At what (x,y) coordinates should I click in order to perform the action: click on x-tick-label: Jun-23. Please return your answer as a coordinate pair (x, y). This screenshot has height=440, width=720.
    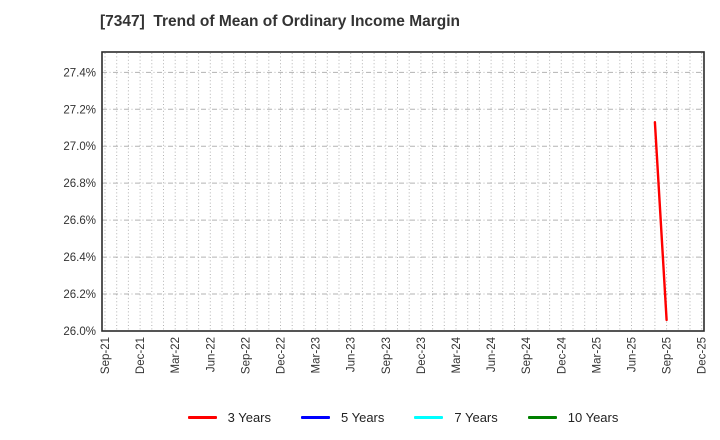
    Looking at the image, I should click on (352, 354).